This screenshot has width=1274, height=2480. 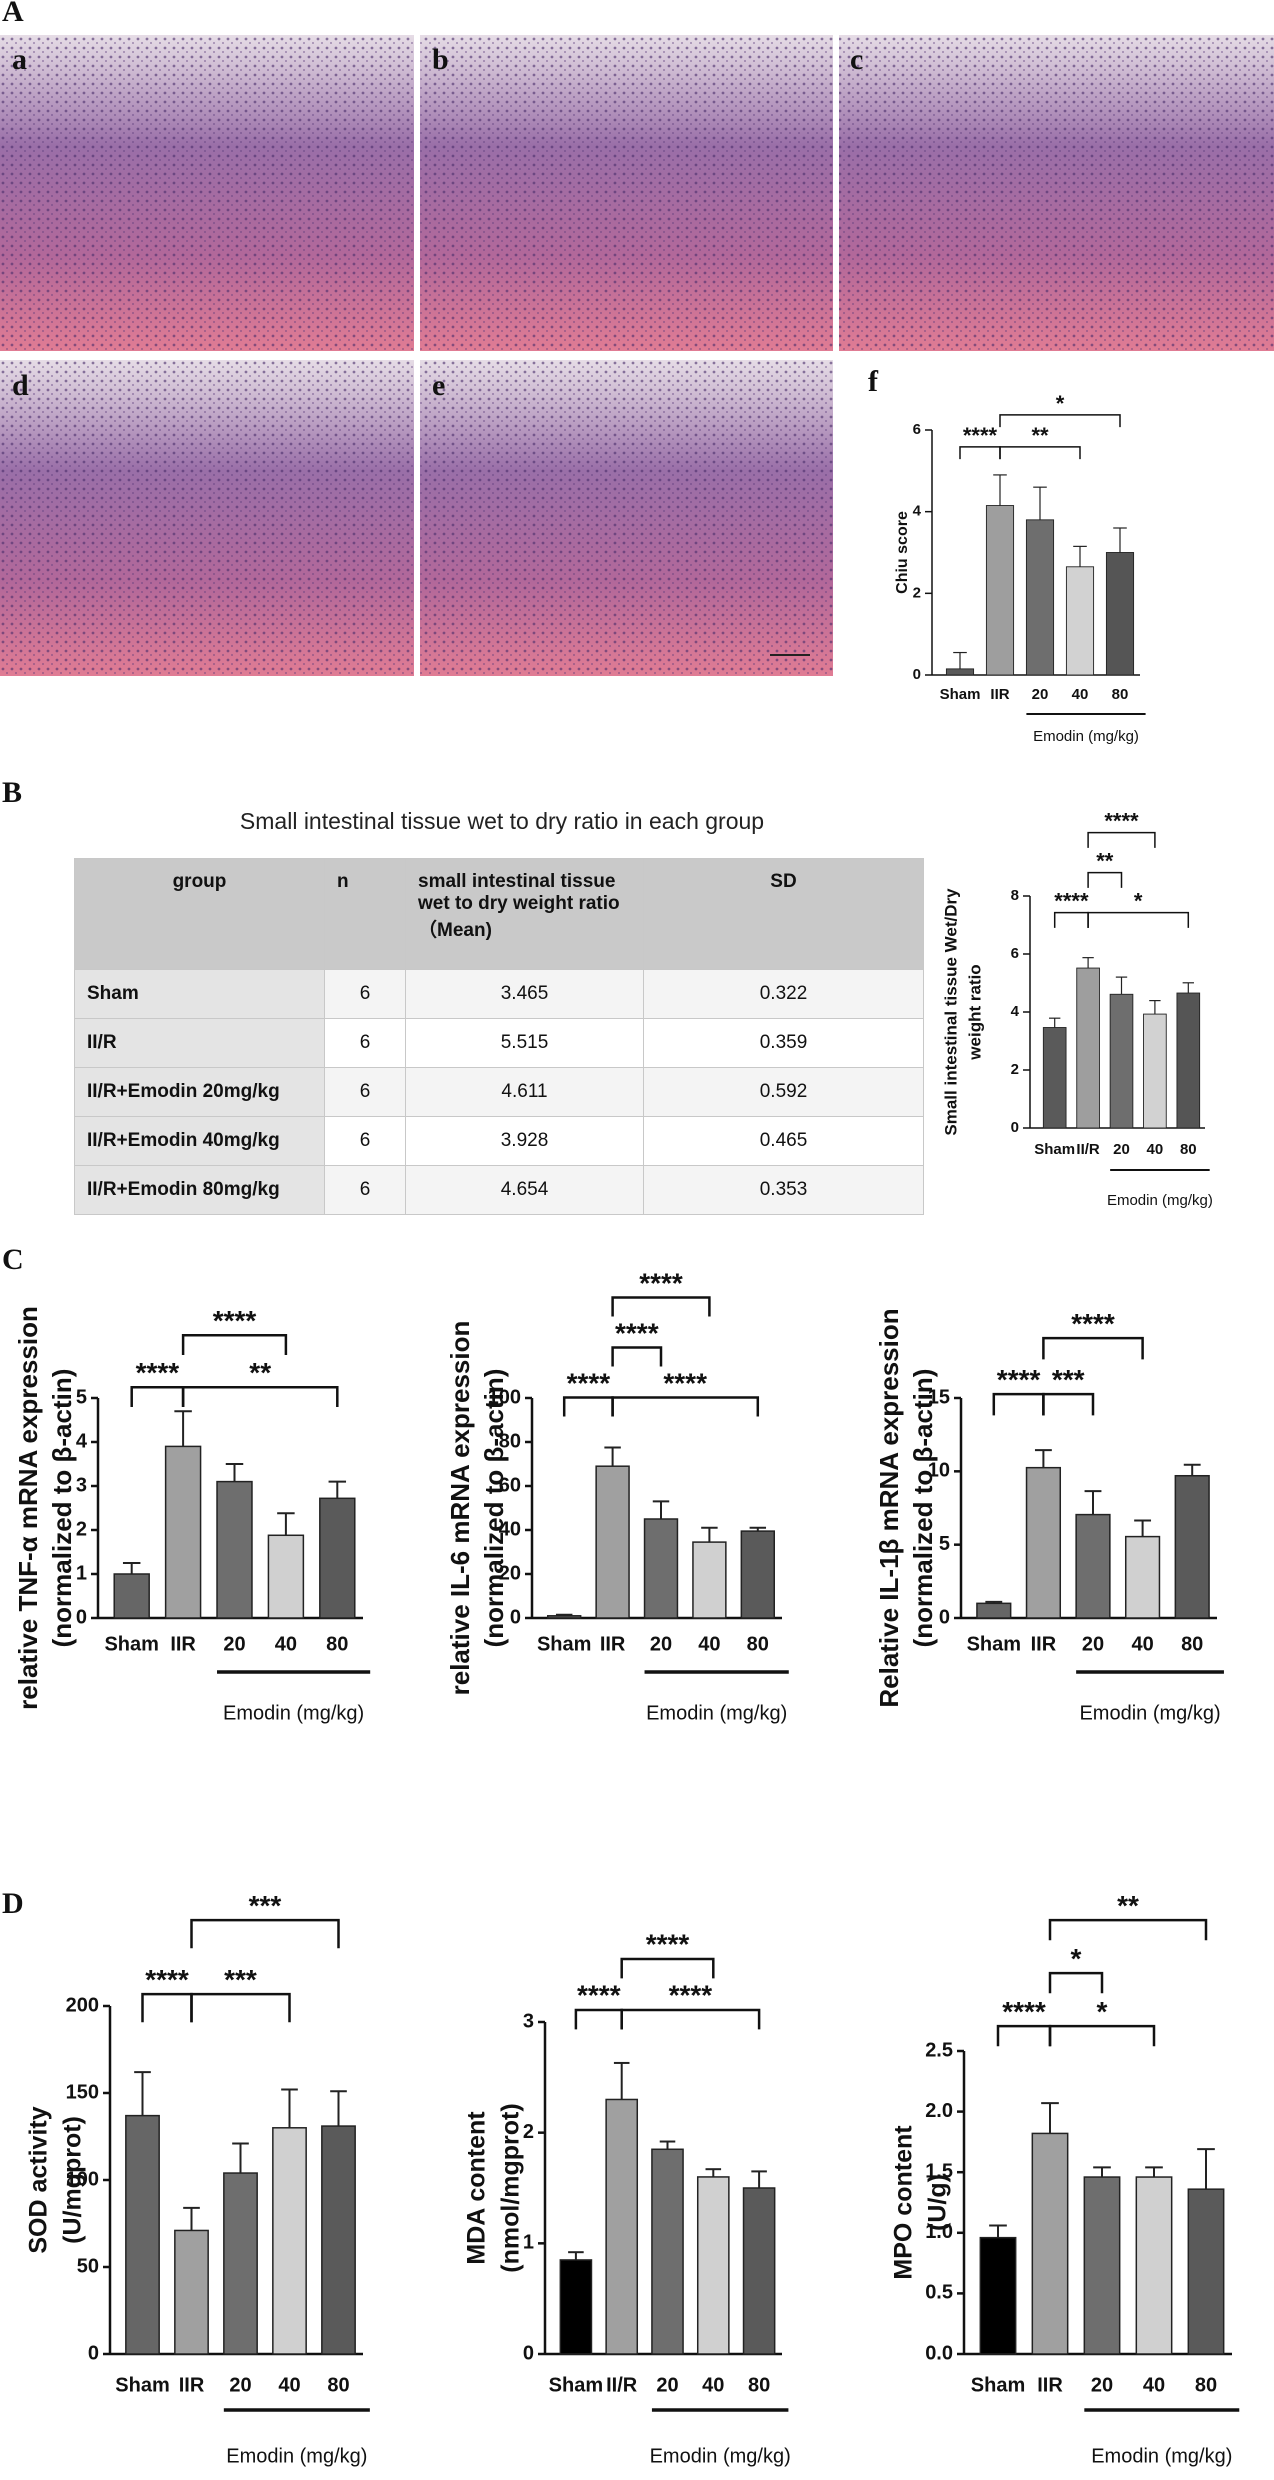 What do you see at coordinates (199, 1141) in the screenshot?
I see `table-cell: II/R+Emodin 40mg/kg` at bounding box center [199, 1141].